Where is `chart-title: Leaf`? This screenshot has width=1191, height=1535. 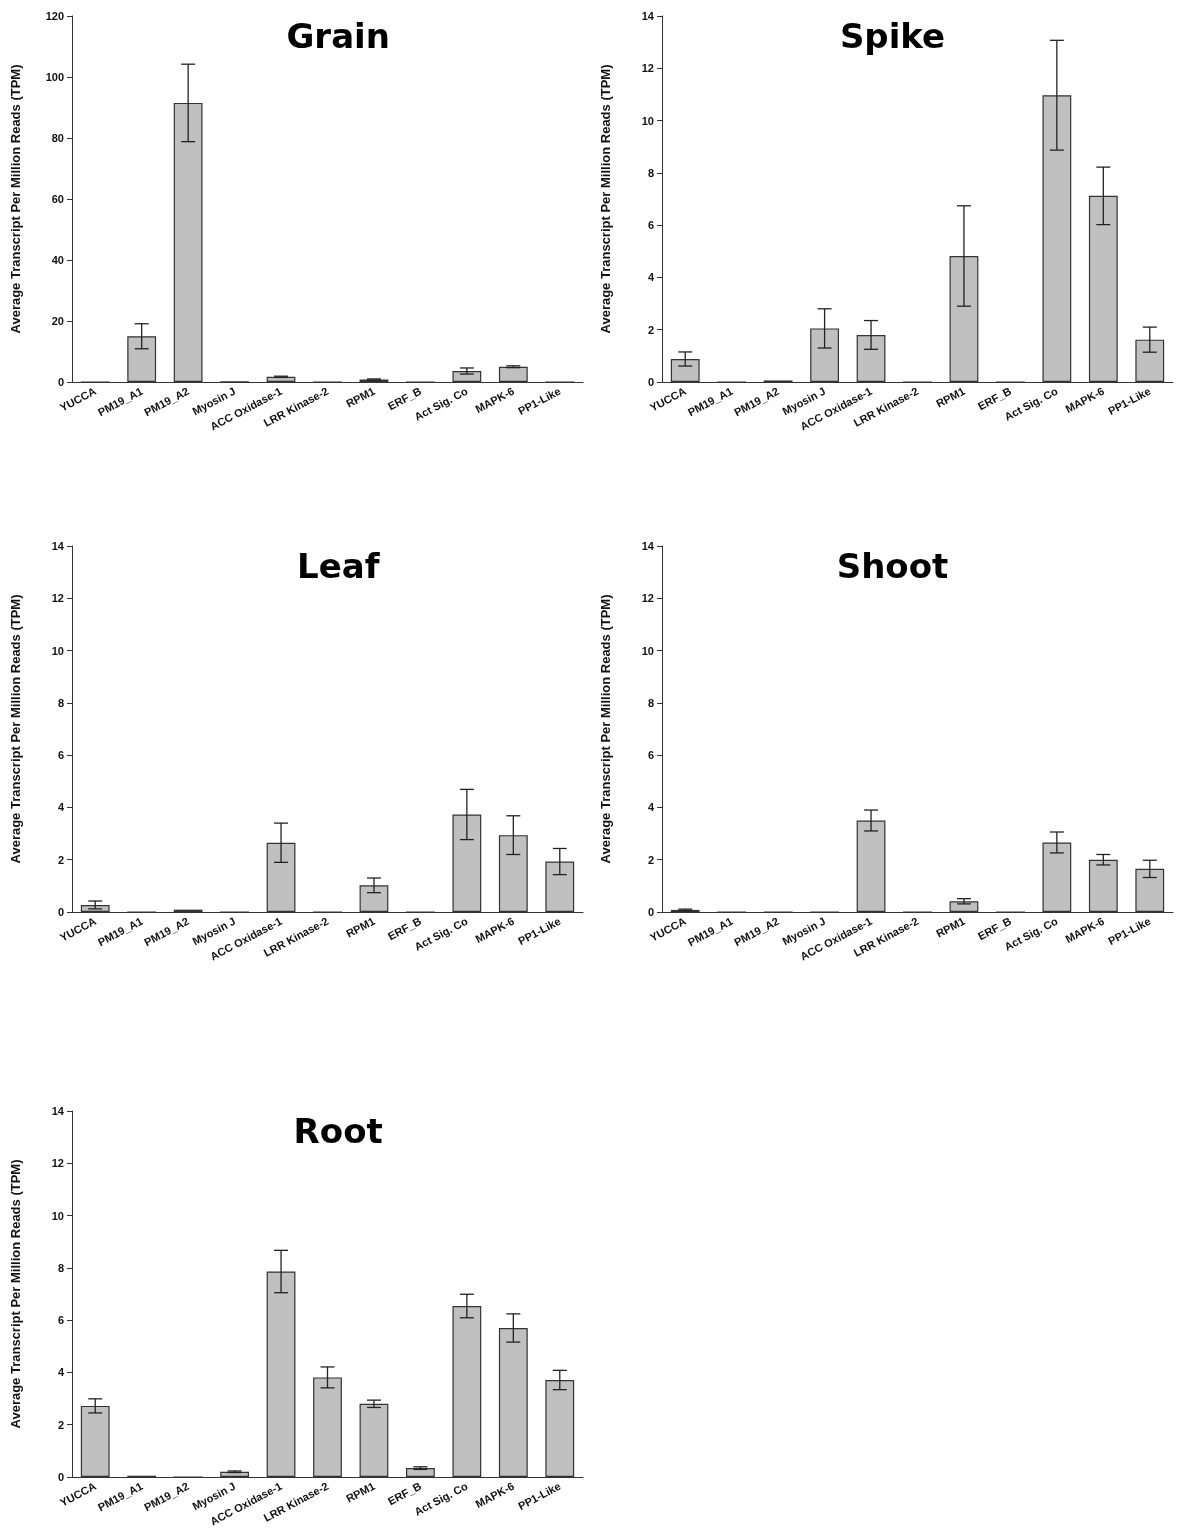
chart-title: Leaf is located at coordinates (338, 566).